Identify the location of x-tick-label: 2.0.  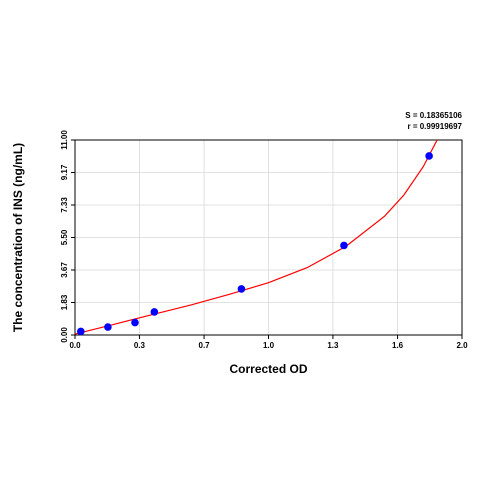
(462, 345).